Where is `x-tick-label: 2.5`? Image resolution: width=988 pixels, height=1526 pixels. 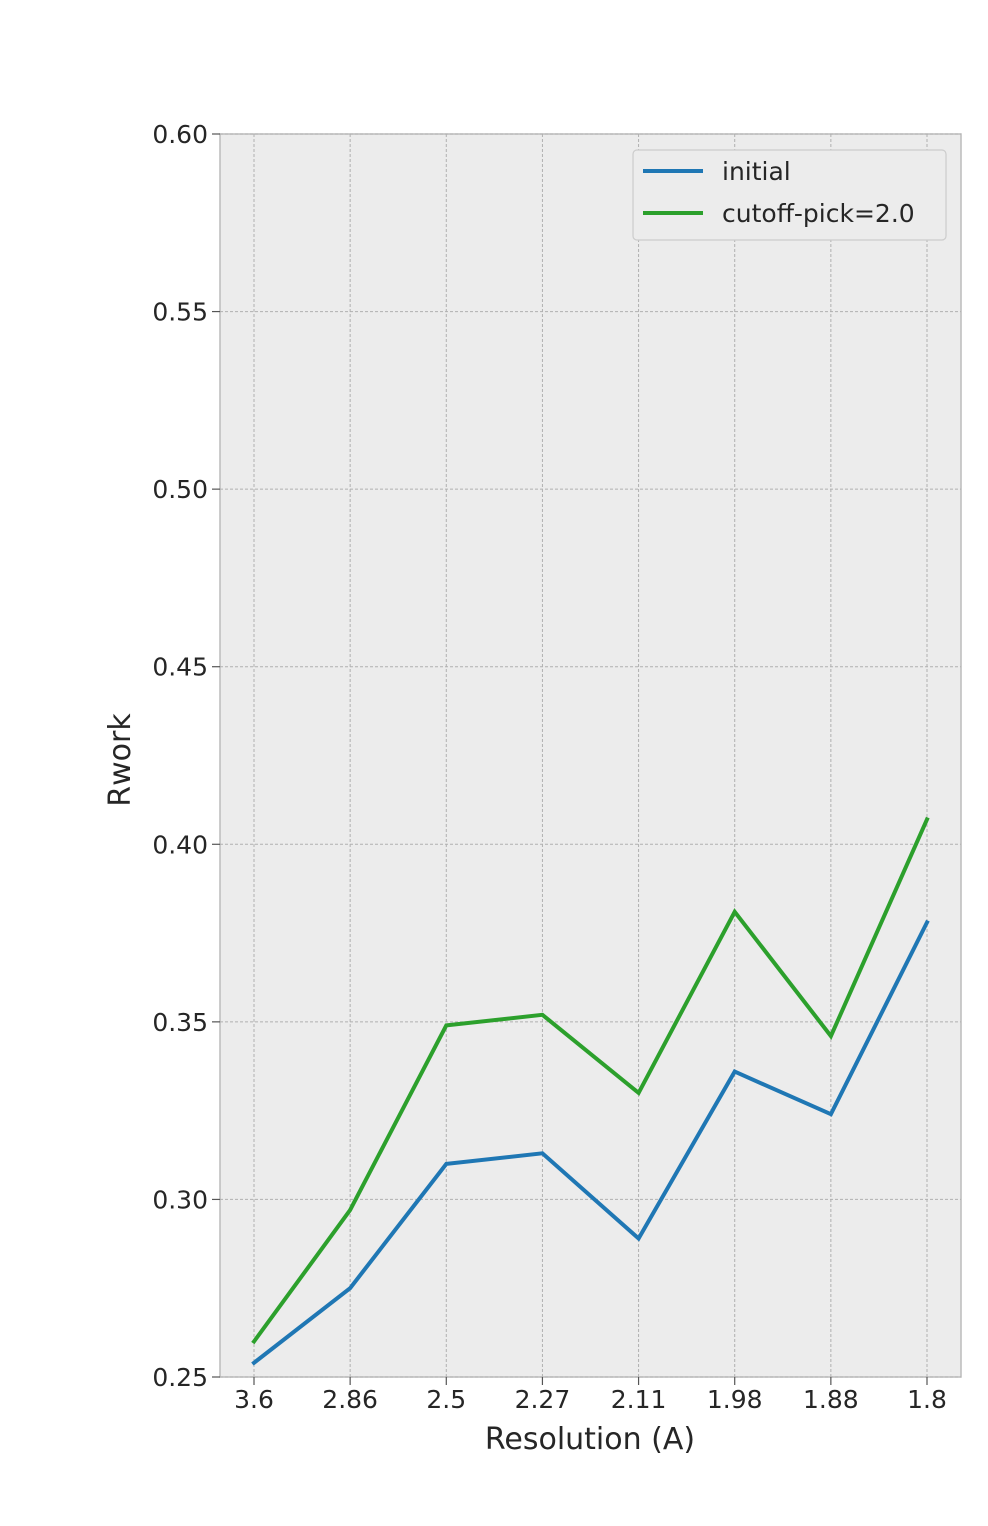
x-tick-label: 2.5 is located at coordinates (446, 1399).